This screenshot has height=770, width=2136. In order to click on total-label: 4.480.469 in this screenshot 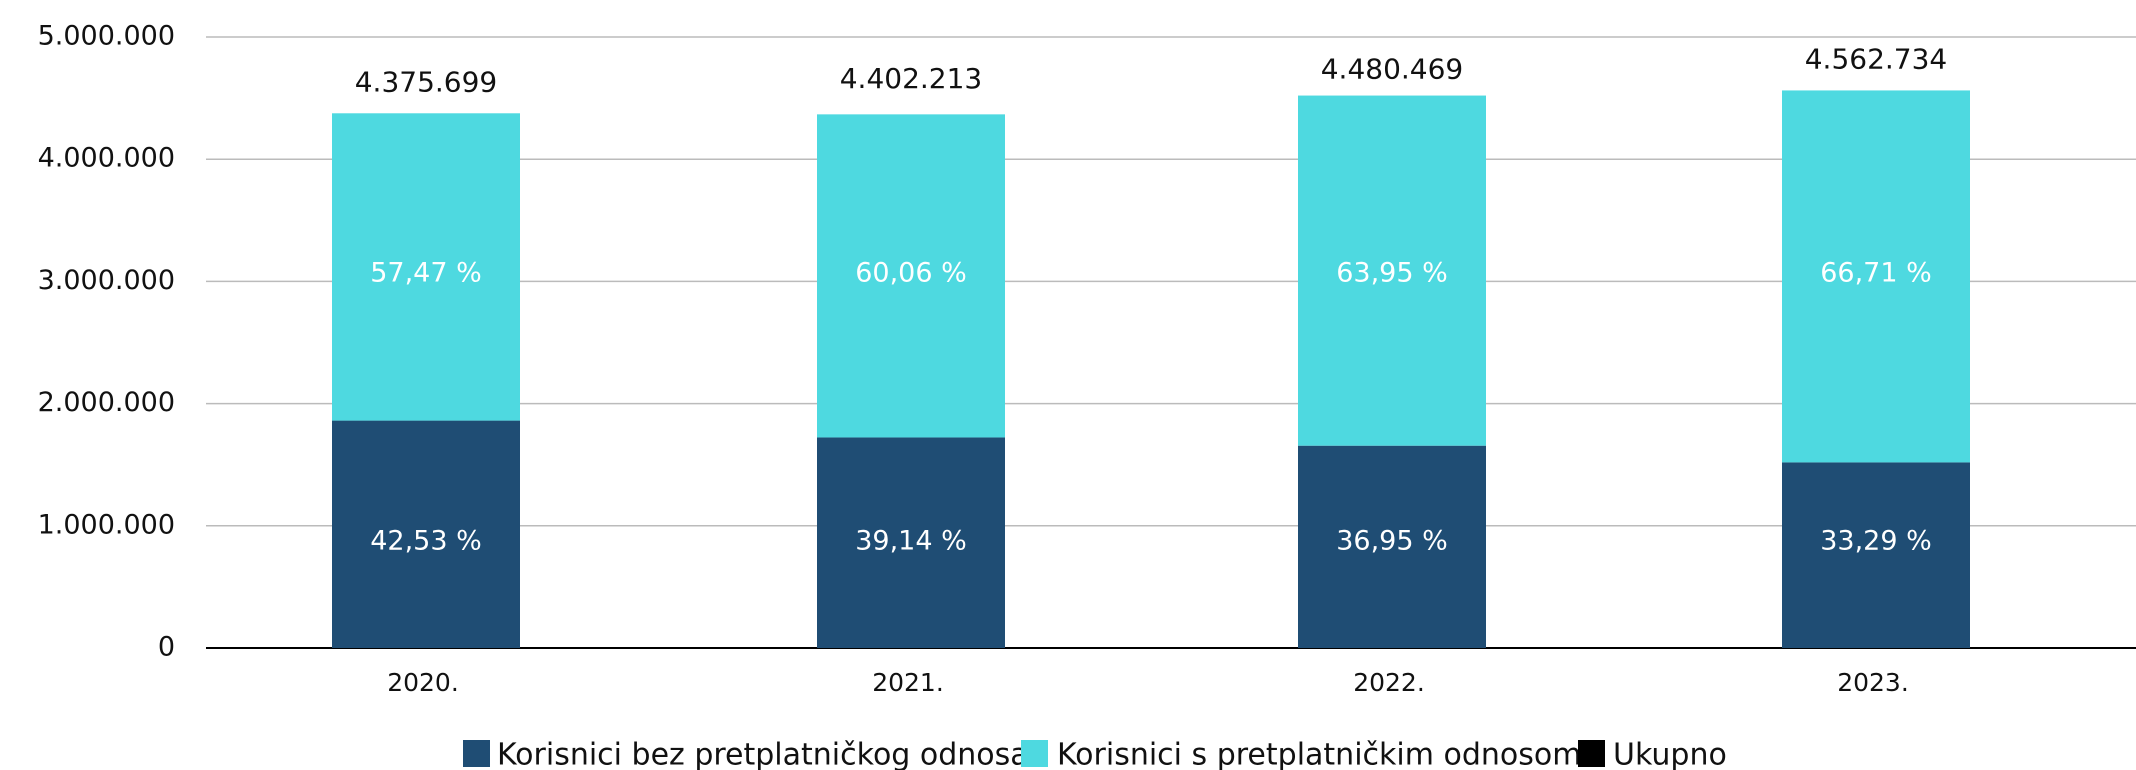, I will do `click(1392, 68)`.